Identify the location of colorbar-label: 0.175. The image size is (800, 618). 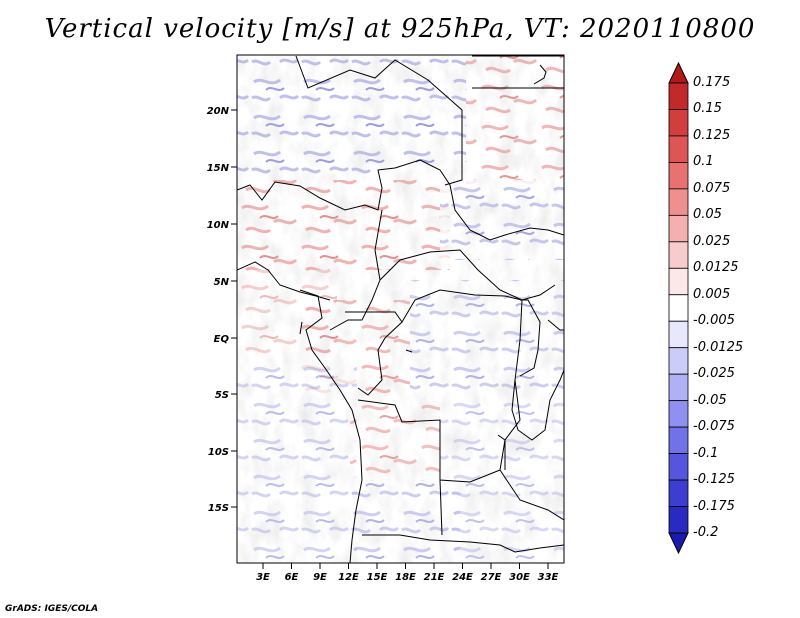
(712, 82).